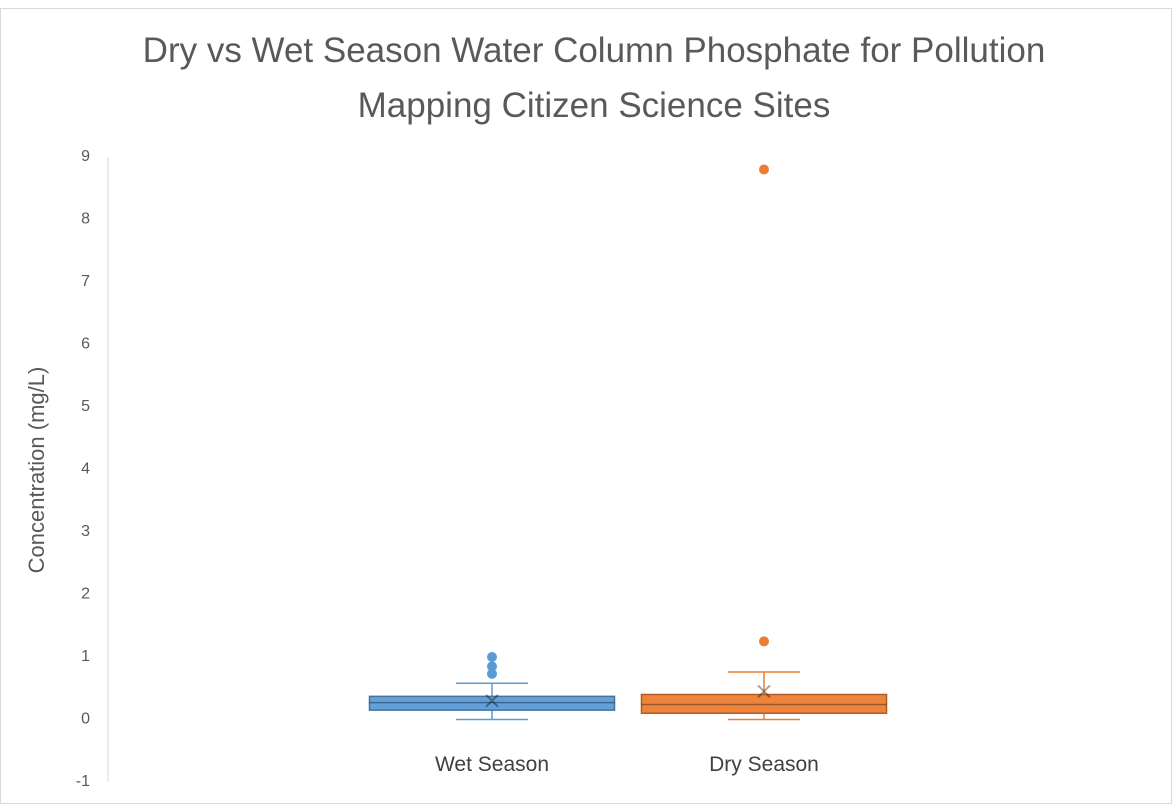  What do you see at coordinates (492, 764) in the screenshot?
I see `x-tick-label: Wet Season` at bounding box center [492, 764].